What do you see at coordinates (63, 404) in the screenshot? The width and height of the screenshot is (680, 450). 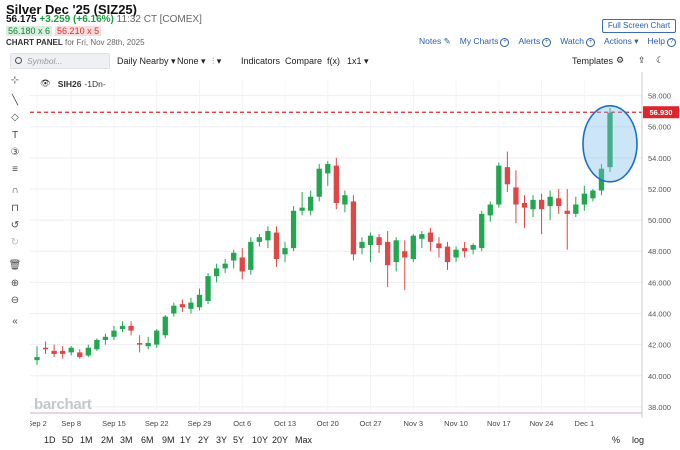 I see `barchart-watermark: barchart` at bounding box center [63, 404].